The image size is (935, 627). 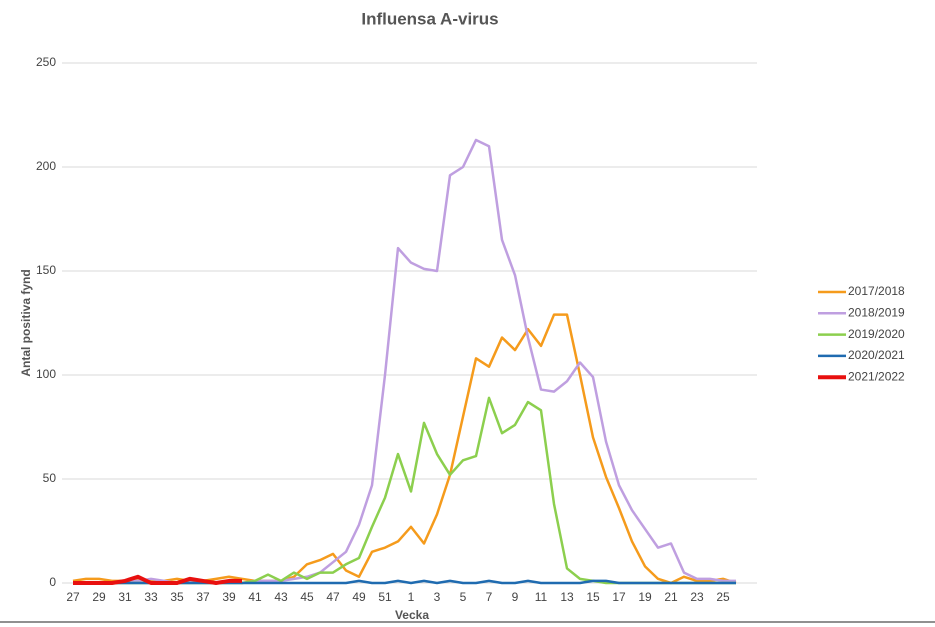 What do you see at coordinates (46, 62) in the screenshot?
I see `y-tick-label: 250` at bounding box center [46, 62].